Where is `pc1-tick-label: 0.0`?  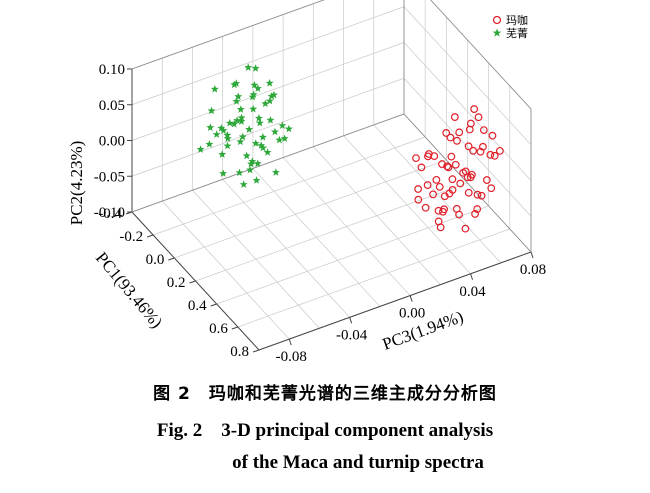
pc1-tick-label: 0.0 is located at coordinates (155, 260).